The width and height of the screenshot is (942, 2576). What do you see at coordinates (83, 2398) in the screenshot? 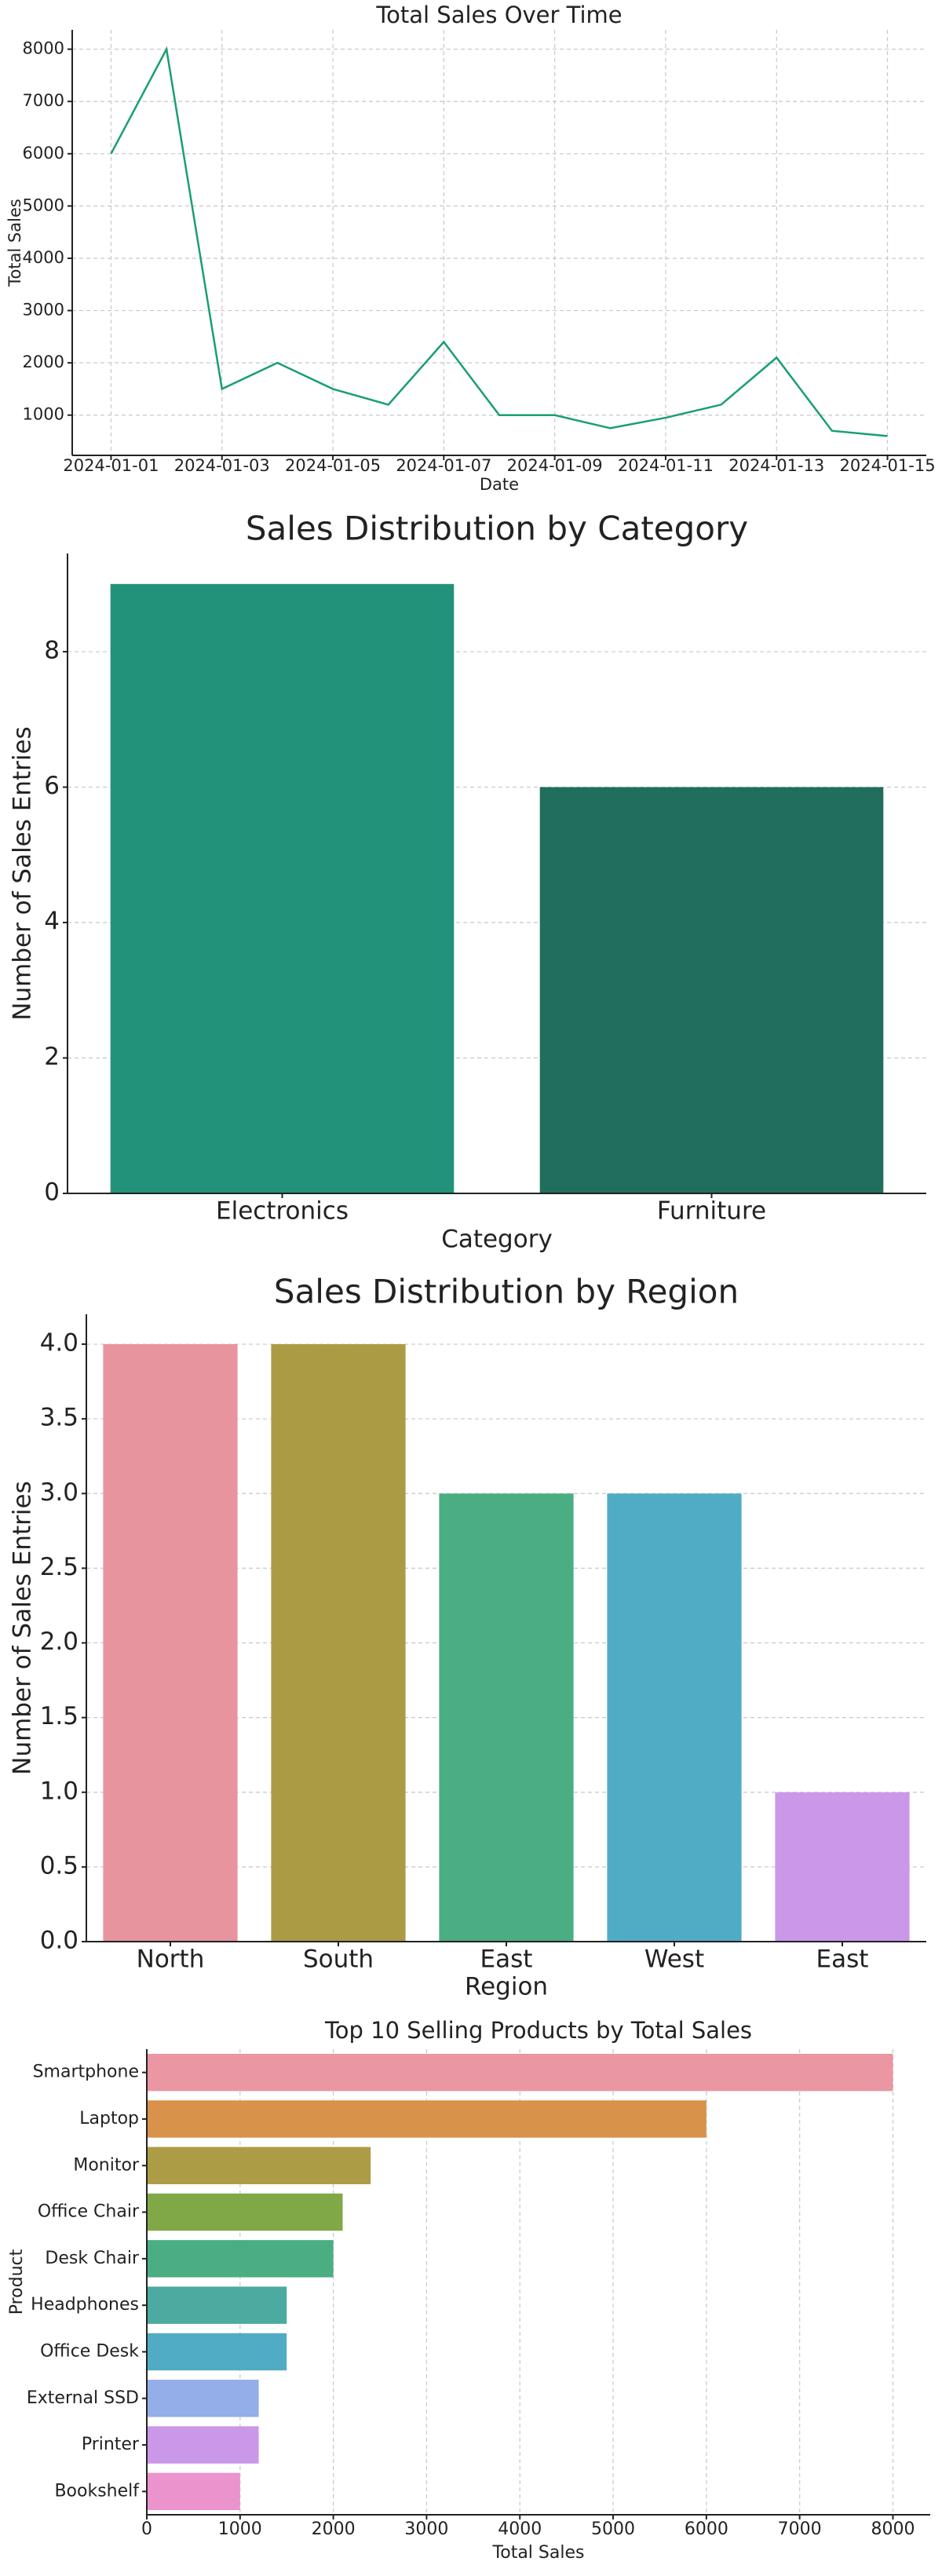
I see `y-tick-label: External SSD` at bounding box center [83, 2398].